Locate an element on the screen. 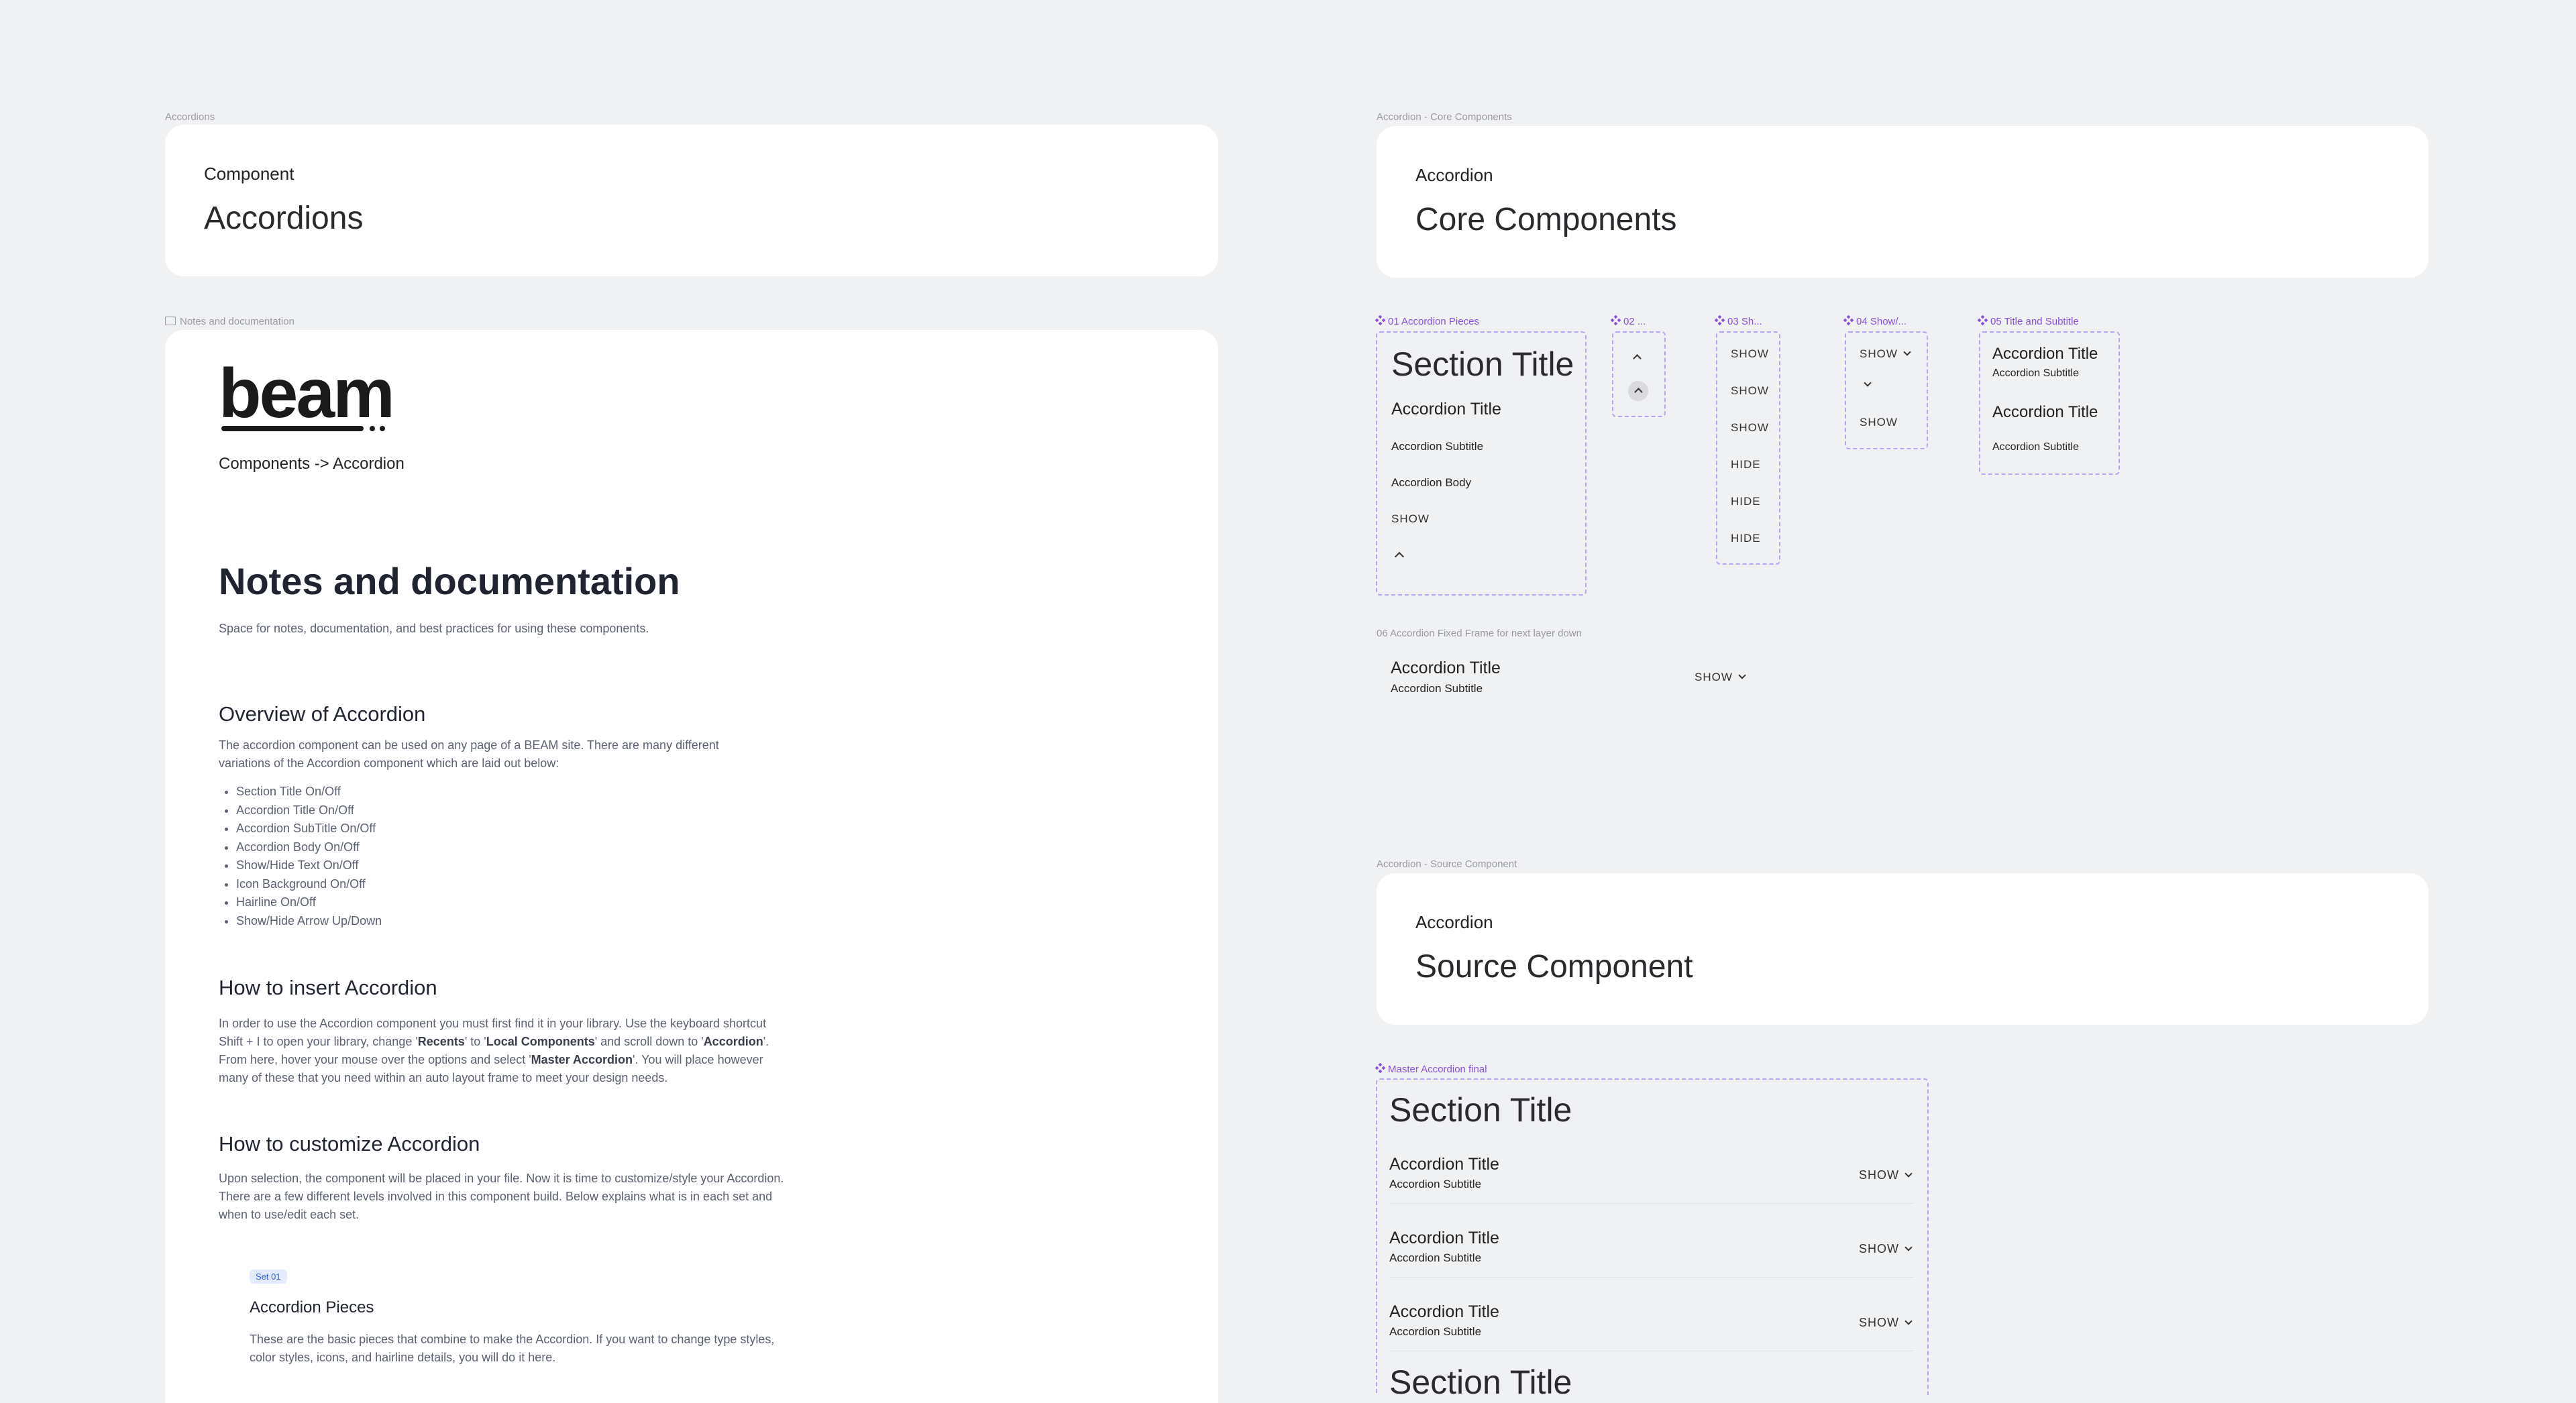 The image size is (2576, 1403). icon-variants-frame is located at coordinates (1639, 374).